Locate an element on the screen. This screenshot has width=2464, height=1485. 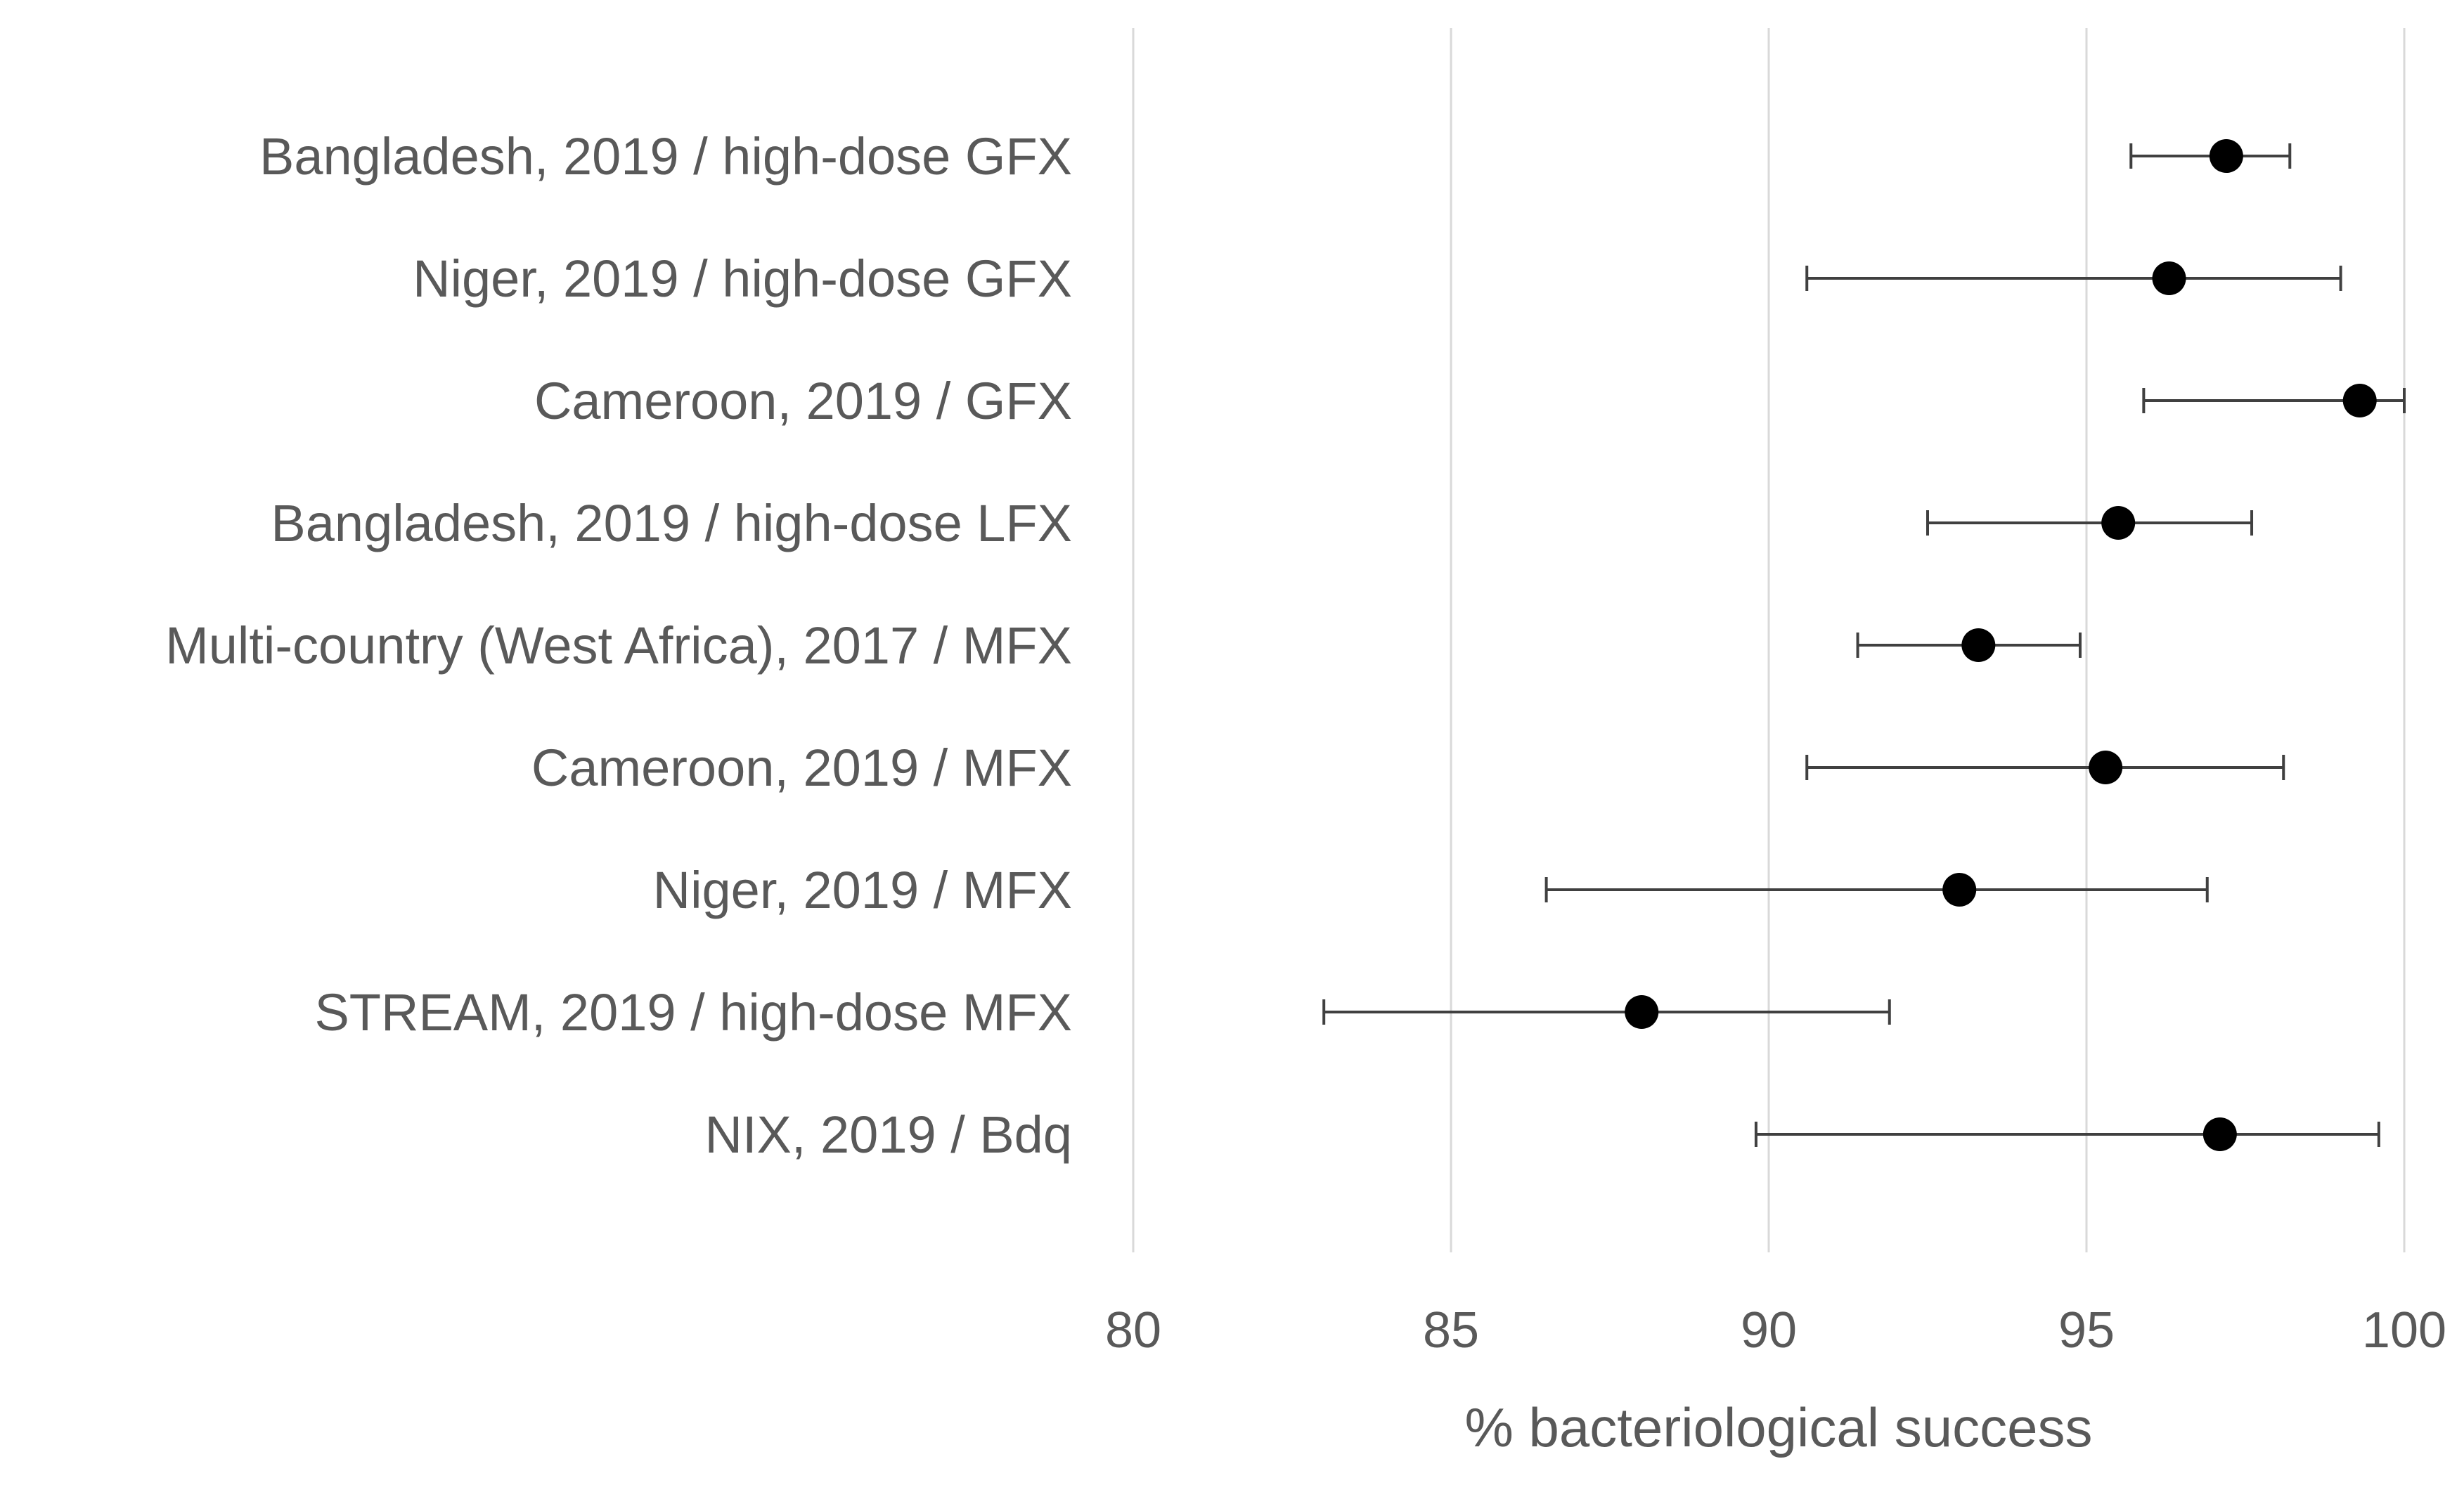
category-label-5: Multi-country (West Africa), 2017 / MFX is located at coordinates (618, 645).